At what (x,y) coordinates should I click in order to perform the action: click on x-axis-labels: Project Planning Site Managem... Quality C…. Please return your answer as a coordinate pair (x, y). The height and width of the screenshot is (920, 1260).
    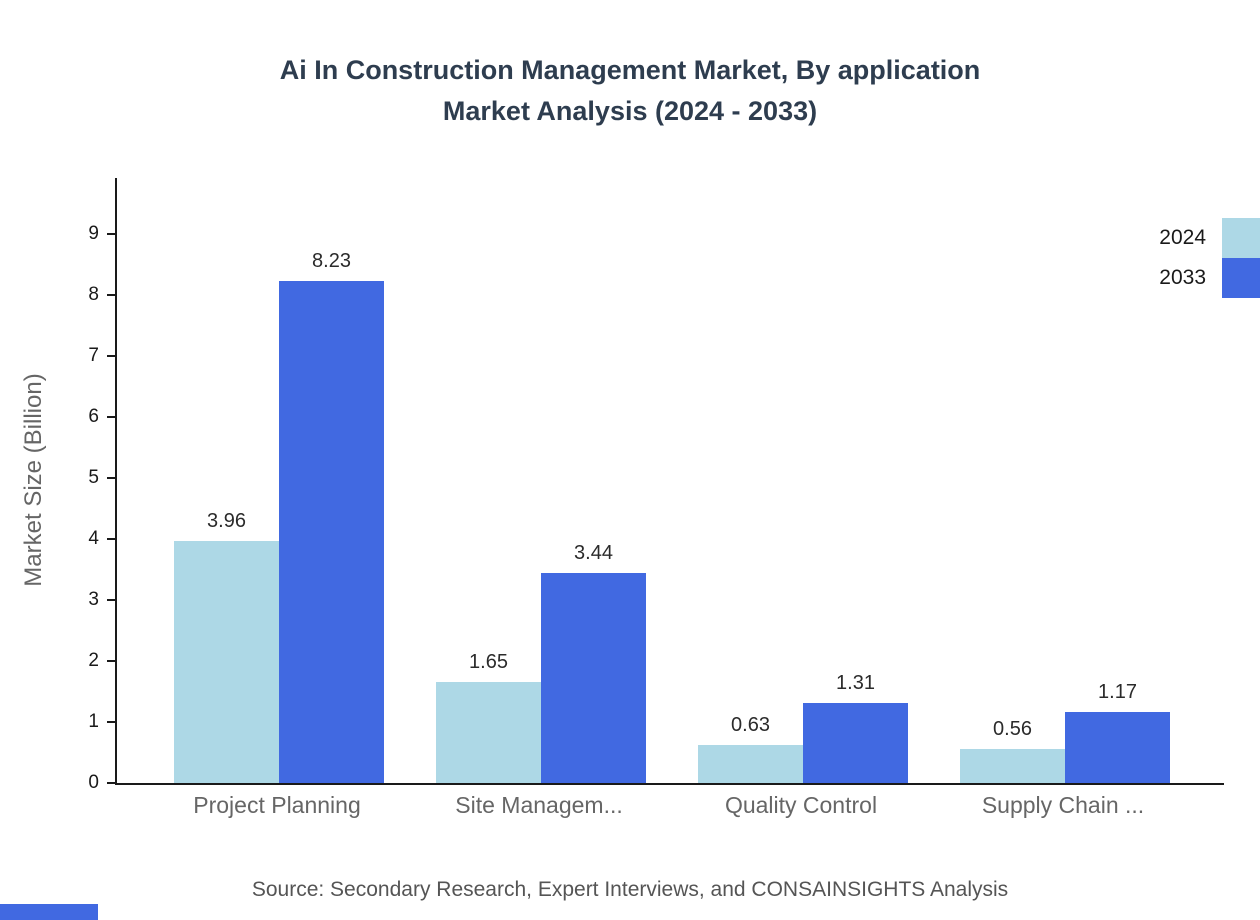
    Looking at the image, I should click on (668, 810).